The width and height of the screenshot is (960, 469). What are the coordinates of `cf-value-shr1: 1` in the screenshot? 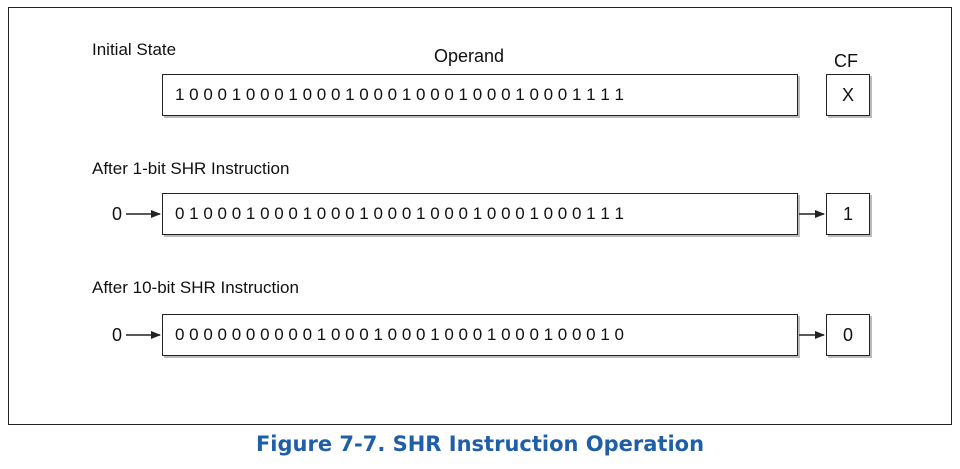 It's located at (847, 213).